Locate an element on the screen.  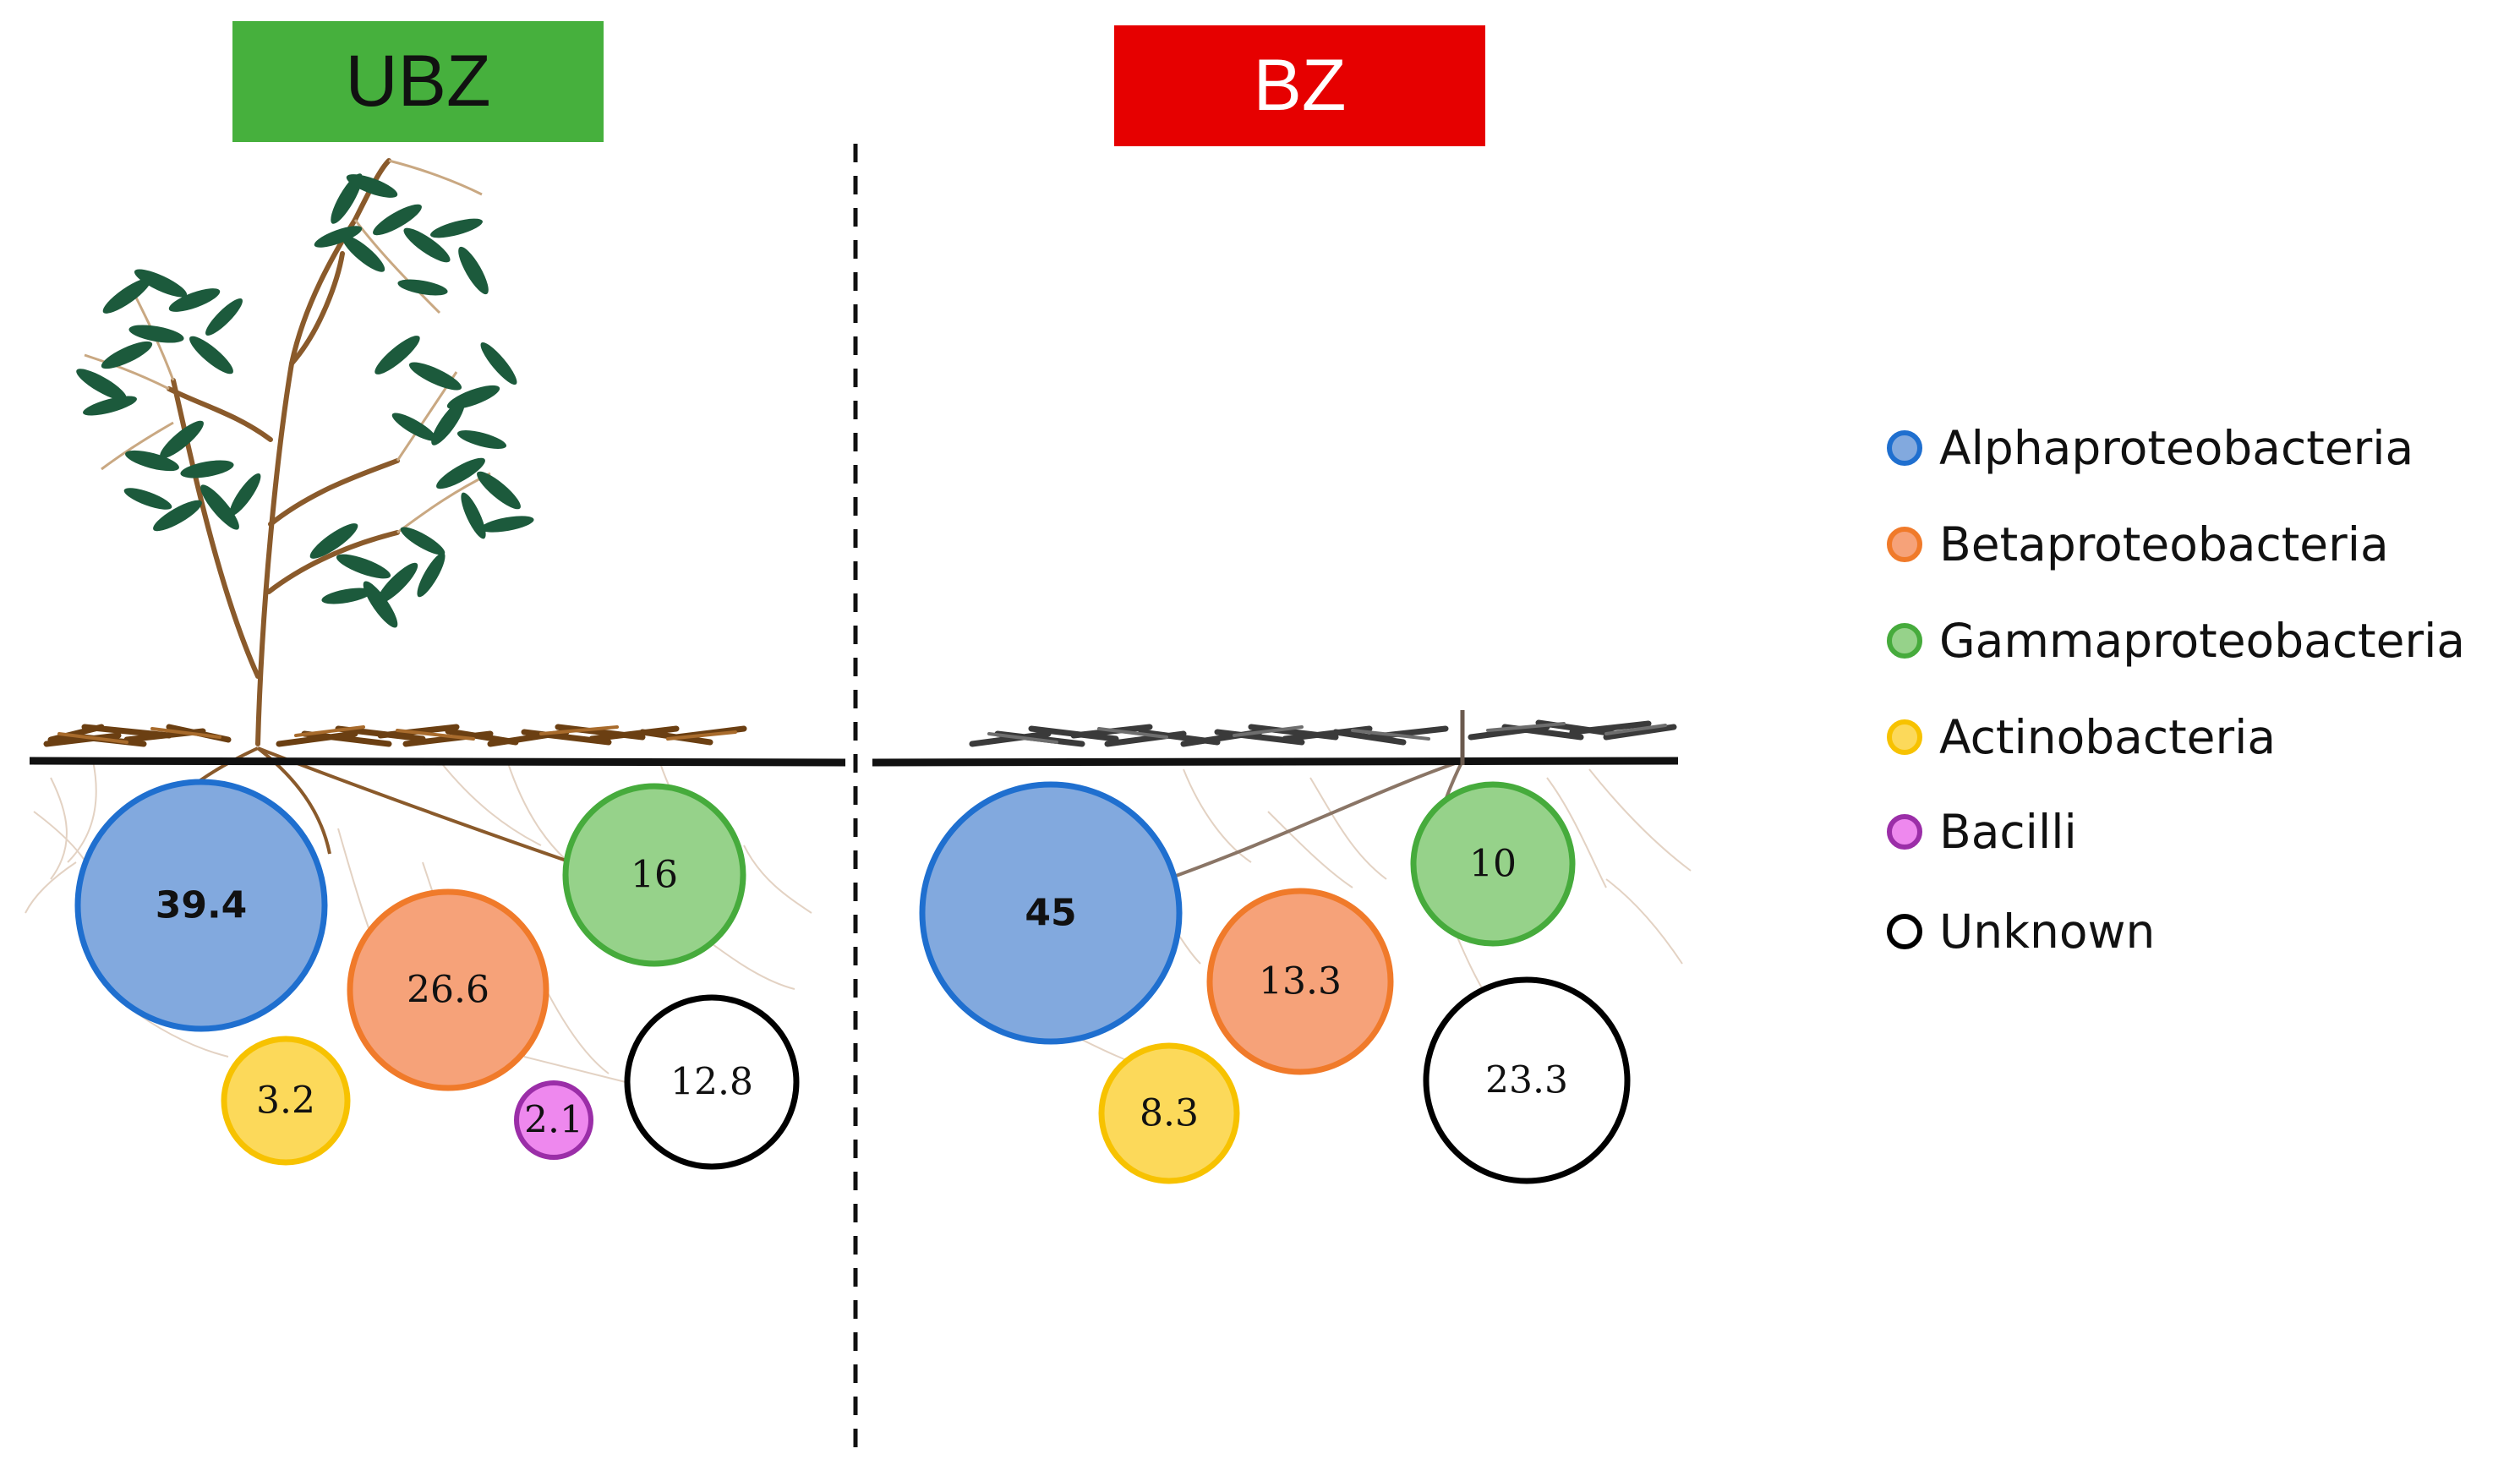
ubz-bubble-value-alphaproteobacteria: 39.4 is located at coordinates (202, 905).